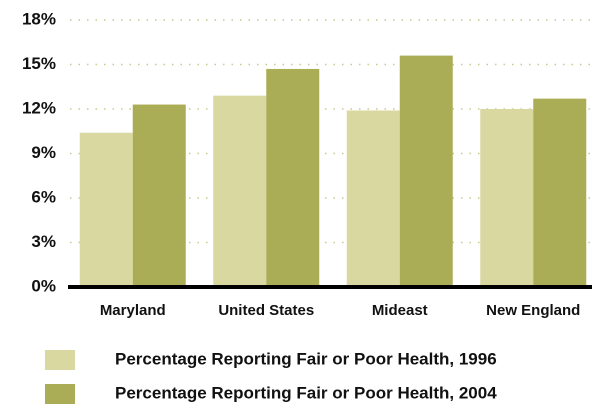 Image resolution: width=605 pixels, height=407 pixels. Describe the element at coordinates (39, 63) in the screenshot. I see `y-tick-label: 15%` at that location.